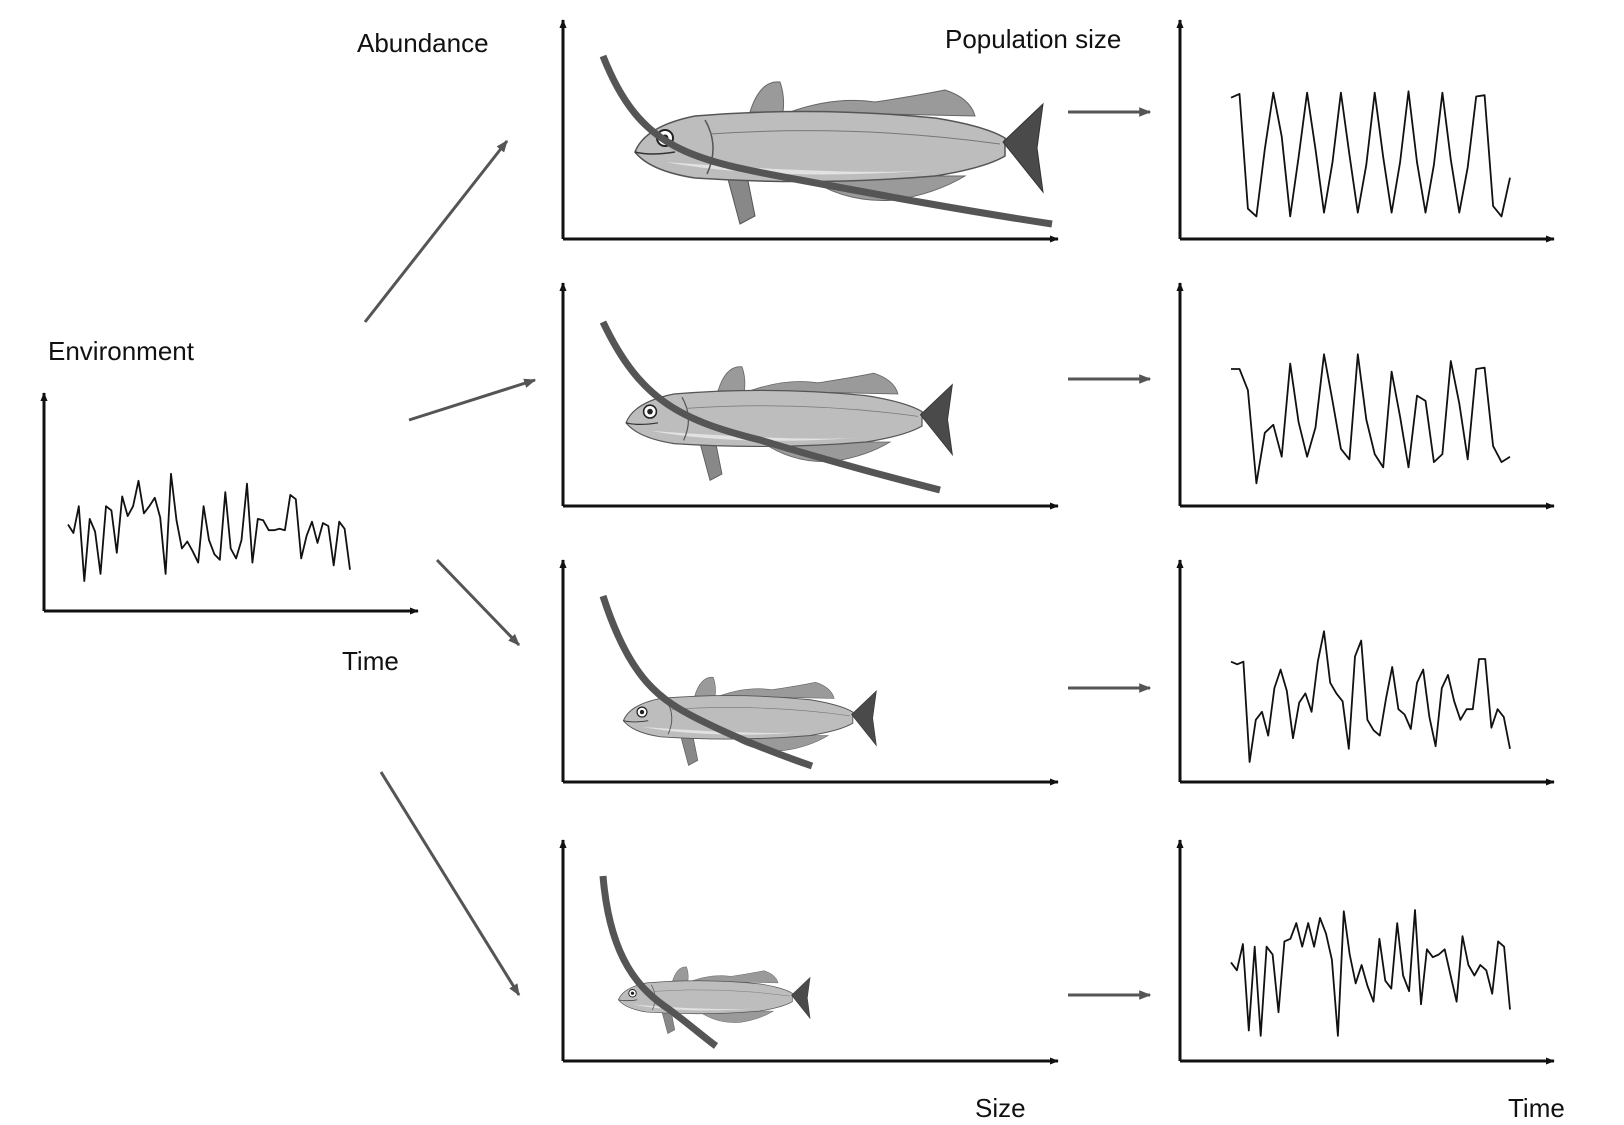 Image resolution: width=1624 pixels, height=1125 pixels. I want to click on population-size-label: Population size, so click(1033, 39).